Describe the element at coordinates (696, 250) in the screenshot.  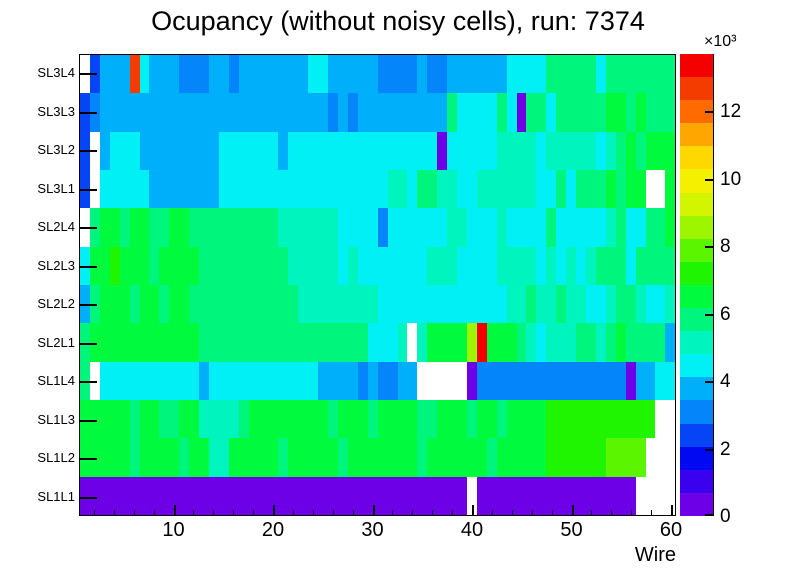
I see `colorbar-band` at that location.